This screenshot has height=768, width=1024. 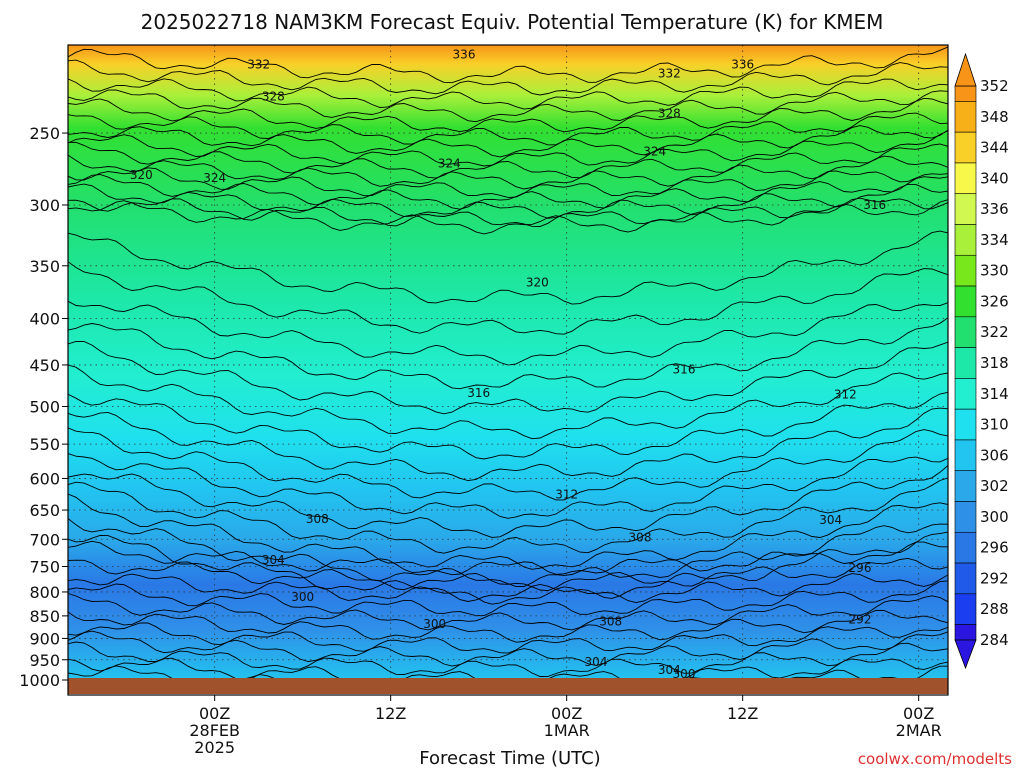 What do you see at coordinates (44, 365) in the screenshot?
I see `y-tick-label: 450` at bounding box center [44, 365].